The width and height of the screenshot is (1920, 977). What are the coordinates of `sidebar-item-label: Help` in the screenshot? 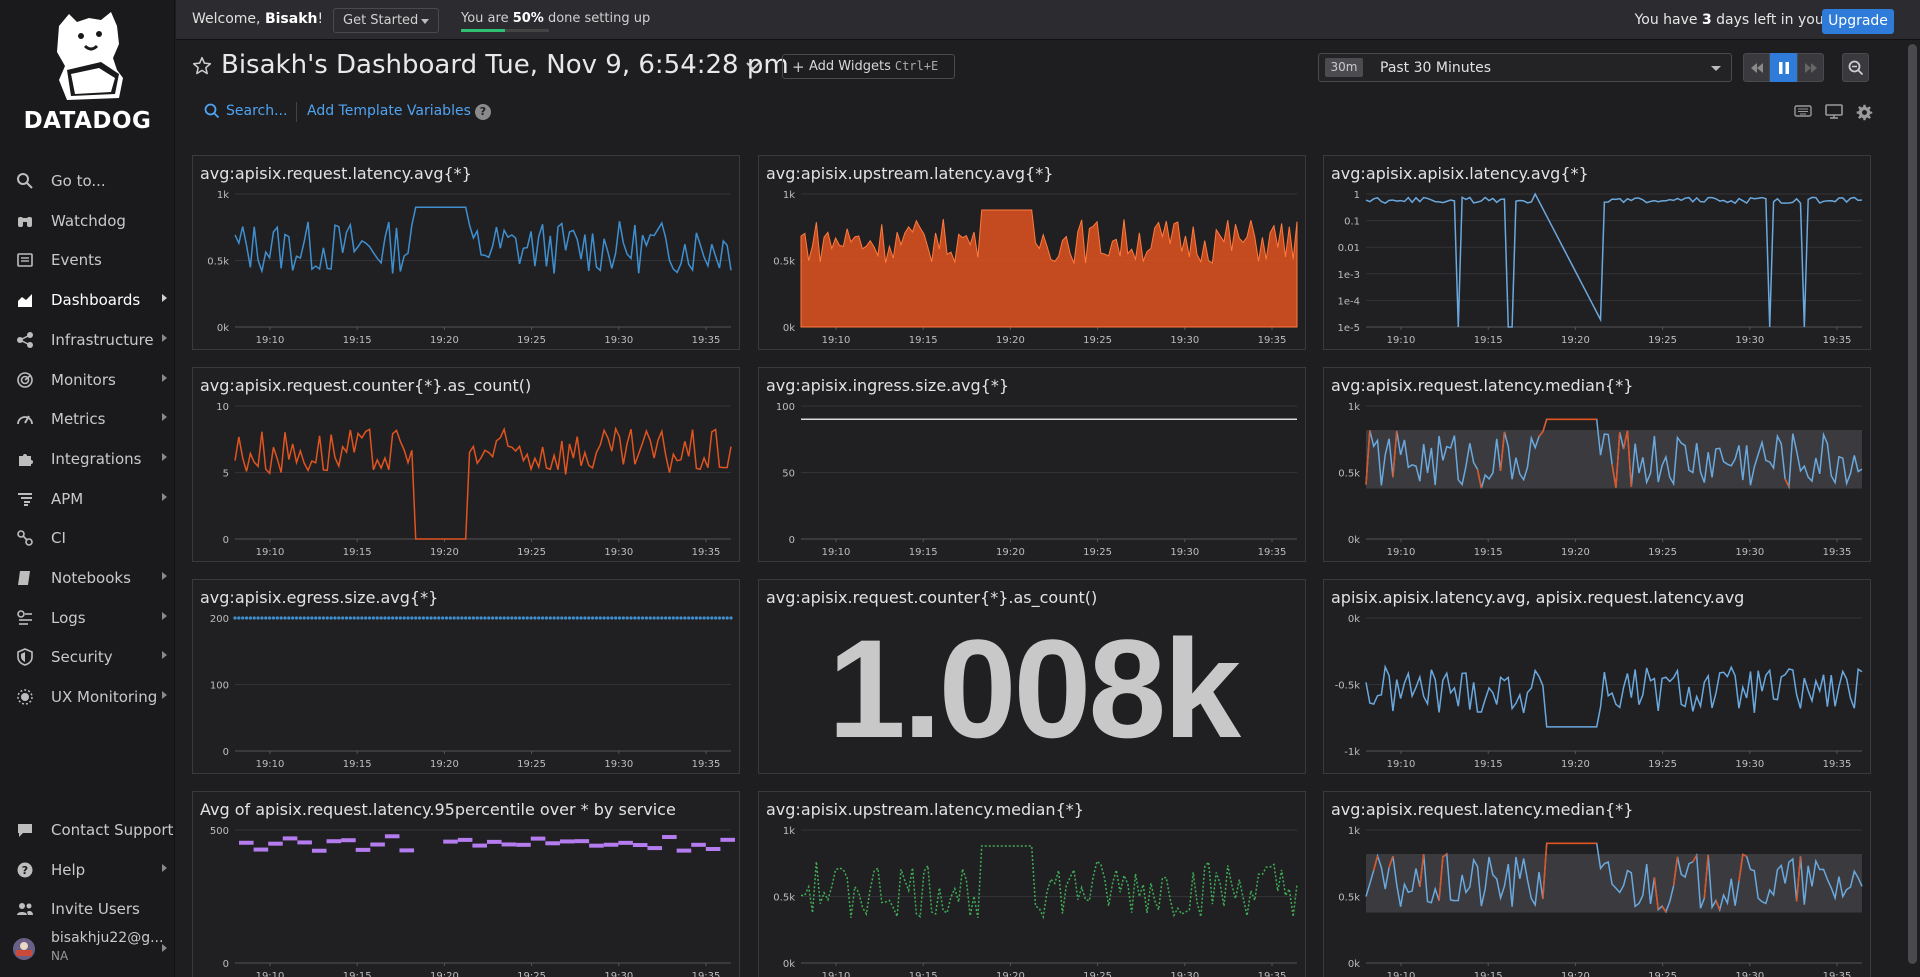 It's located at (68, 869).